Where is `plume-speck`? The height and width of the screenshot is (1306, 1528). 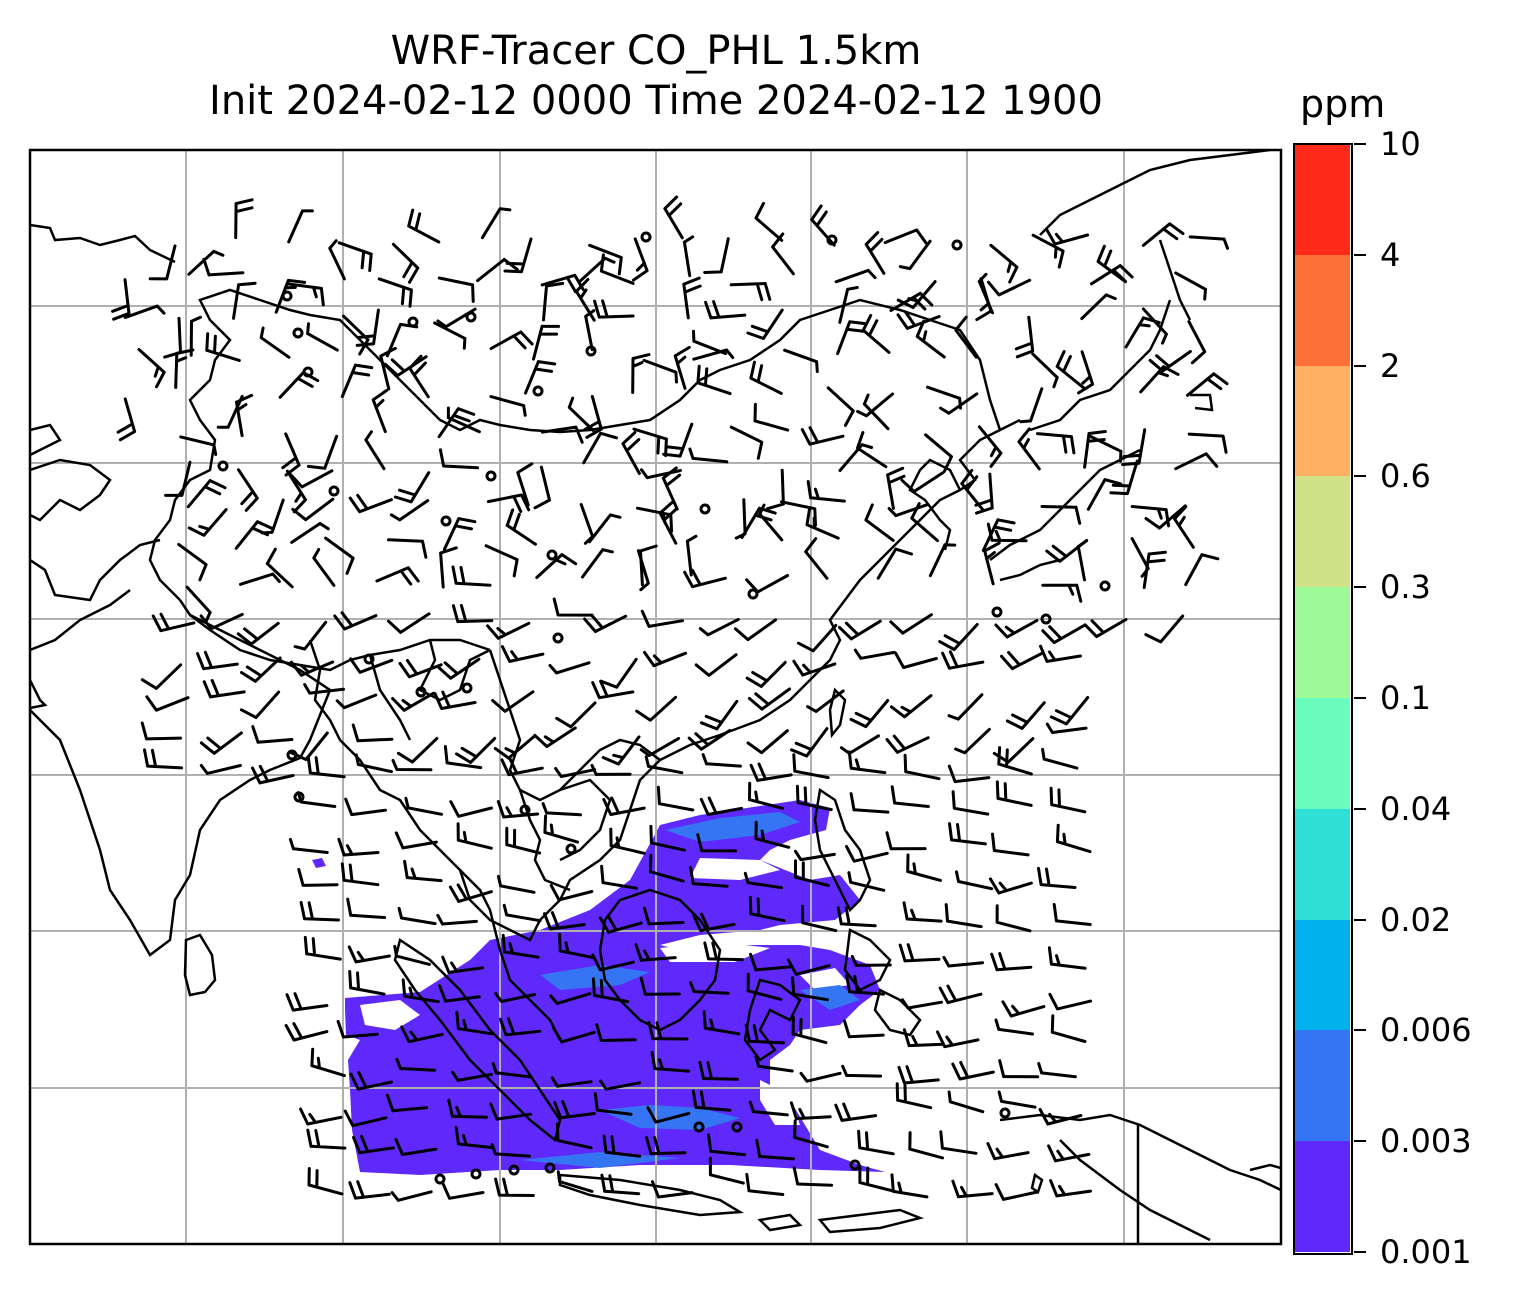 plume-speck is located at coordinates (319, 863).